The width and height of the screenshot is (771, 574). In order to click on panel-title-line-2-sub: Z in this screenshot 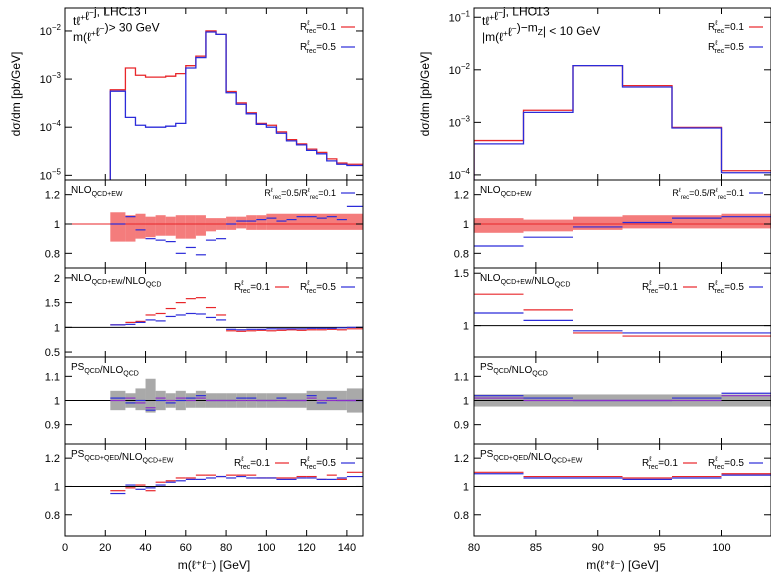, I will do `click(540, 32)`.